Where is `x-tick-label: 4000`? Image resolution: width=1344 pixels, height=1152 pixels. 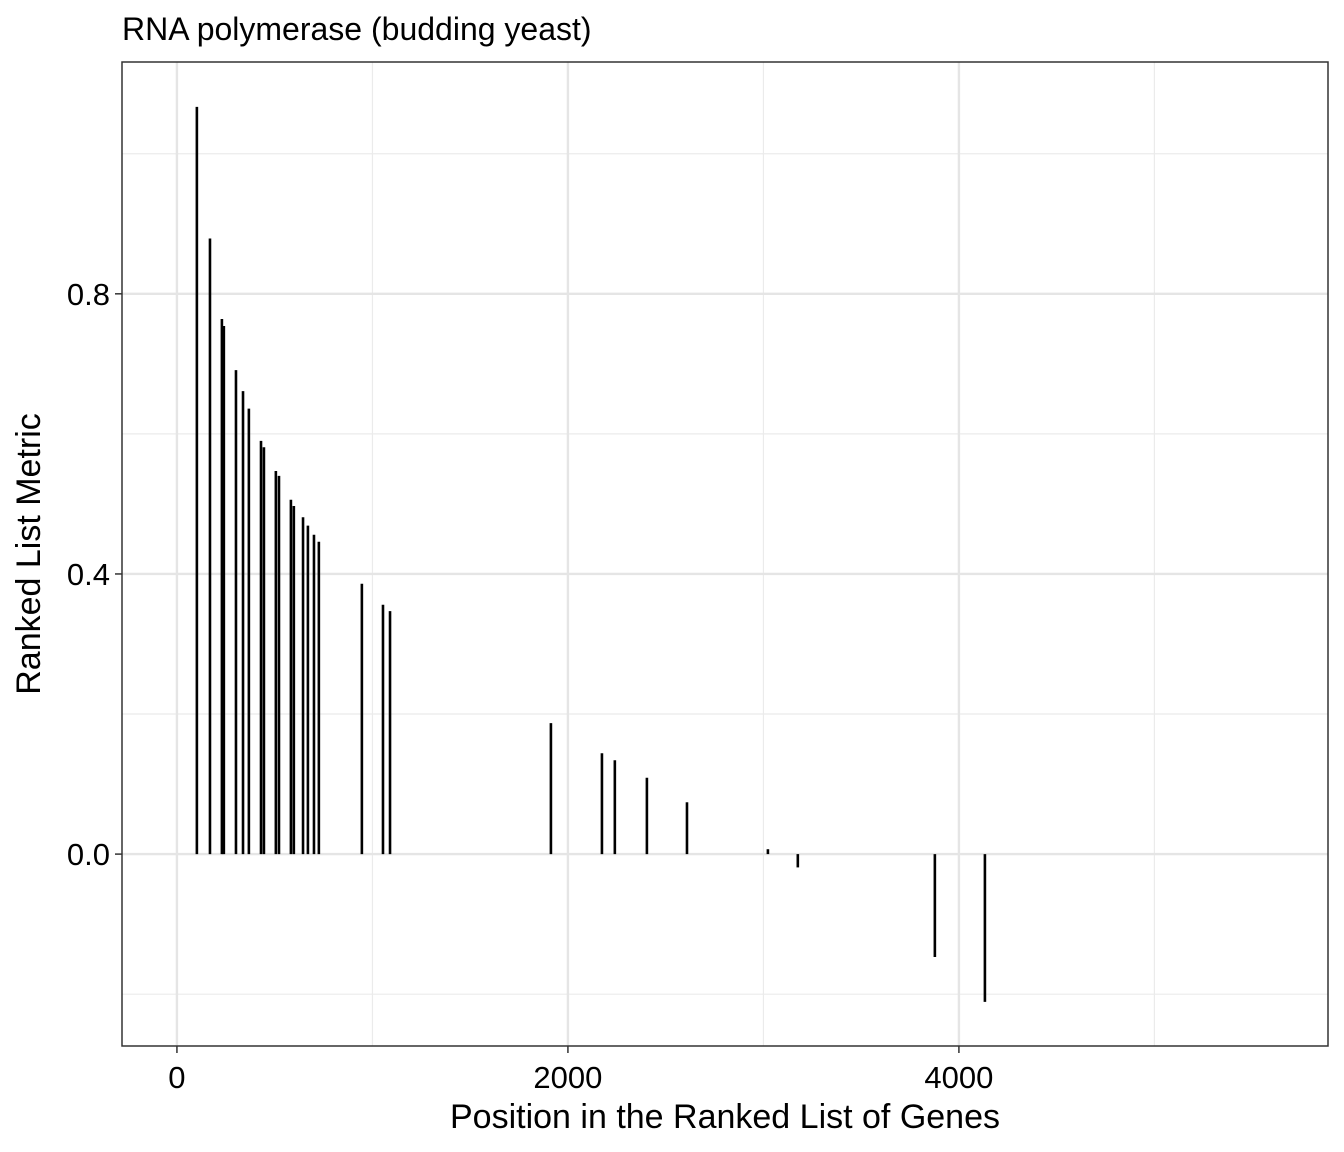 x-tick-label: 4000 is located at coordinates (958, 1077).